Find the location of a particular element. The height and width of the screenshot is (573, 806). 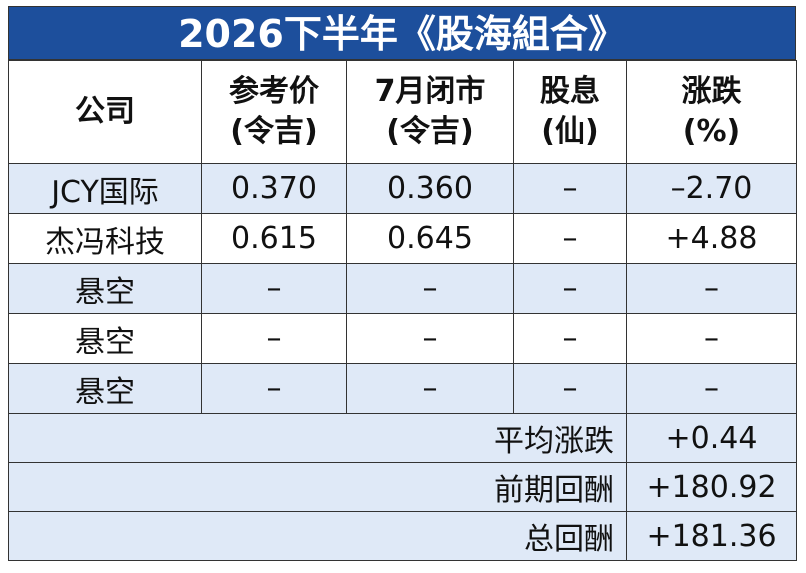

cell: 杰冯科技 is located at coordinates (105, 238).